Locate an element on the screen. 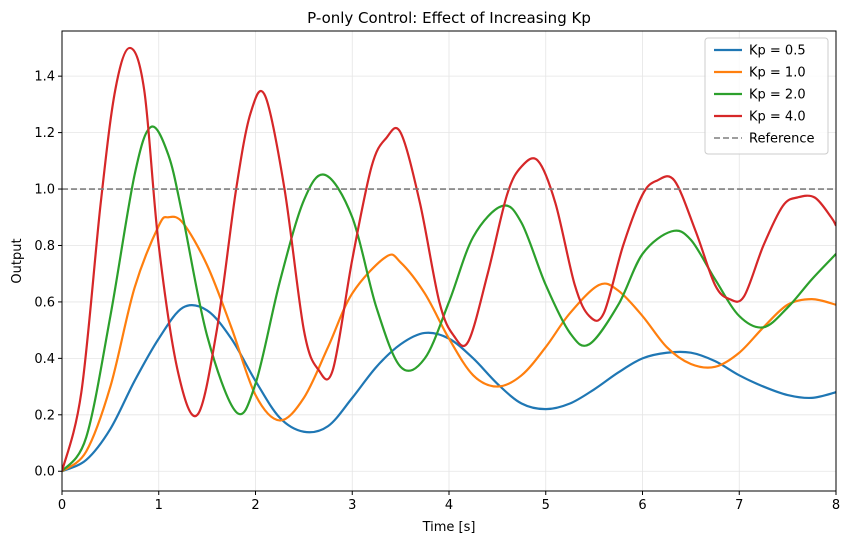 This screenshot has width=850, height=545. y-tick-label: 1.0 is located at coordinates (44, 190).